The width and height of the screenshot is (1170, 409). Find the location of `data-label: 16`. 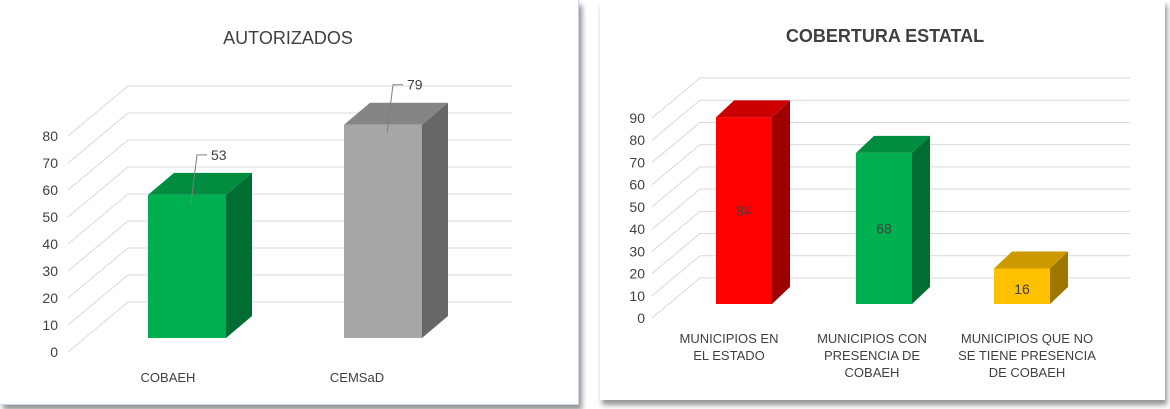

data-label: 16 is located at coordinates (1022, 289).